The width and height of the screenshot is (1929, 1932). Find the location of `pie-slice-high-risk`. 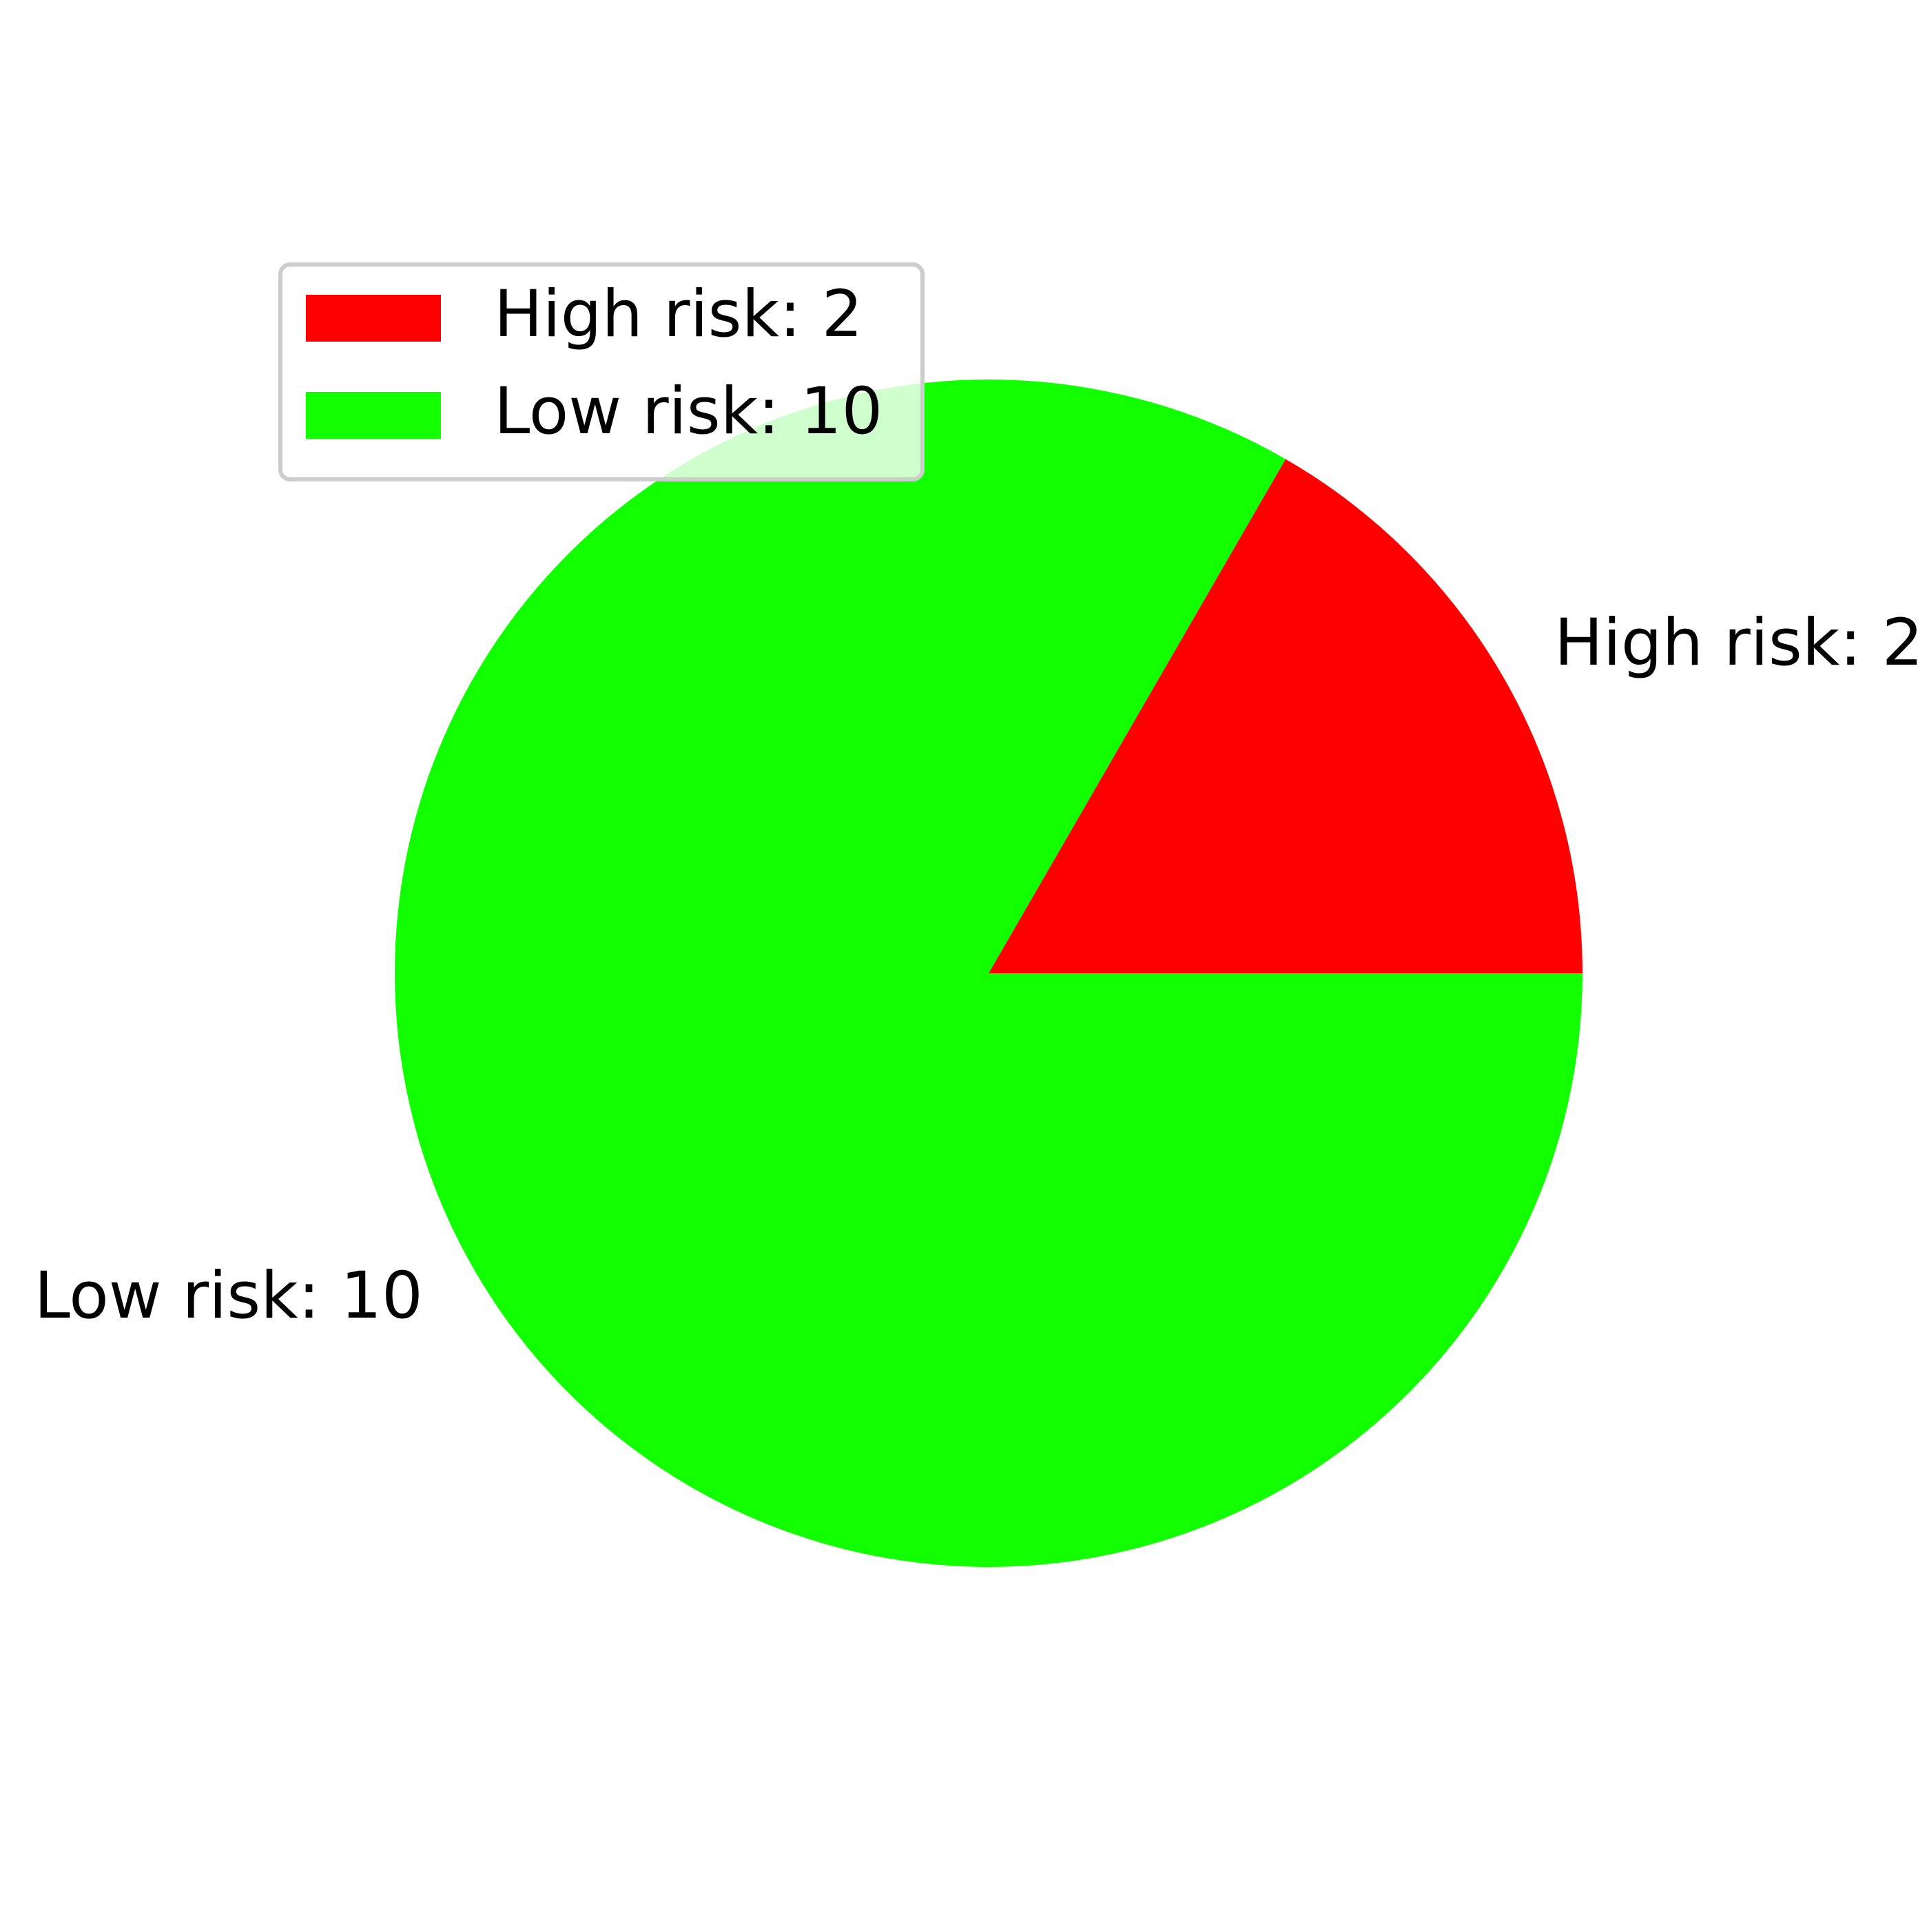

pie-slice-high-risk is located at coordinates (1285, 716).